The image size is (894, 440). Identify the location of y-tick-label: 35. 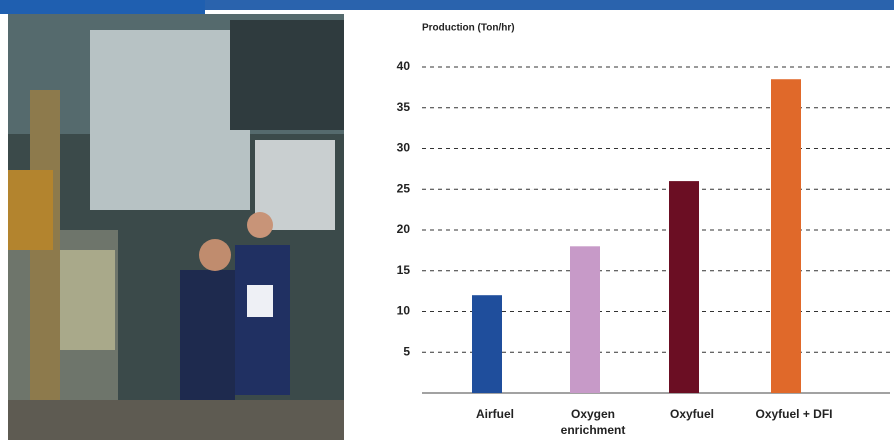
(404, 107).